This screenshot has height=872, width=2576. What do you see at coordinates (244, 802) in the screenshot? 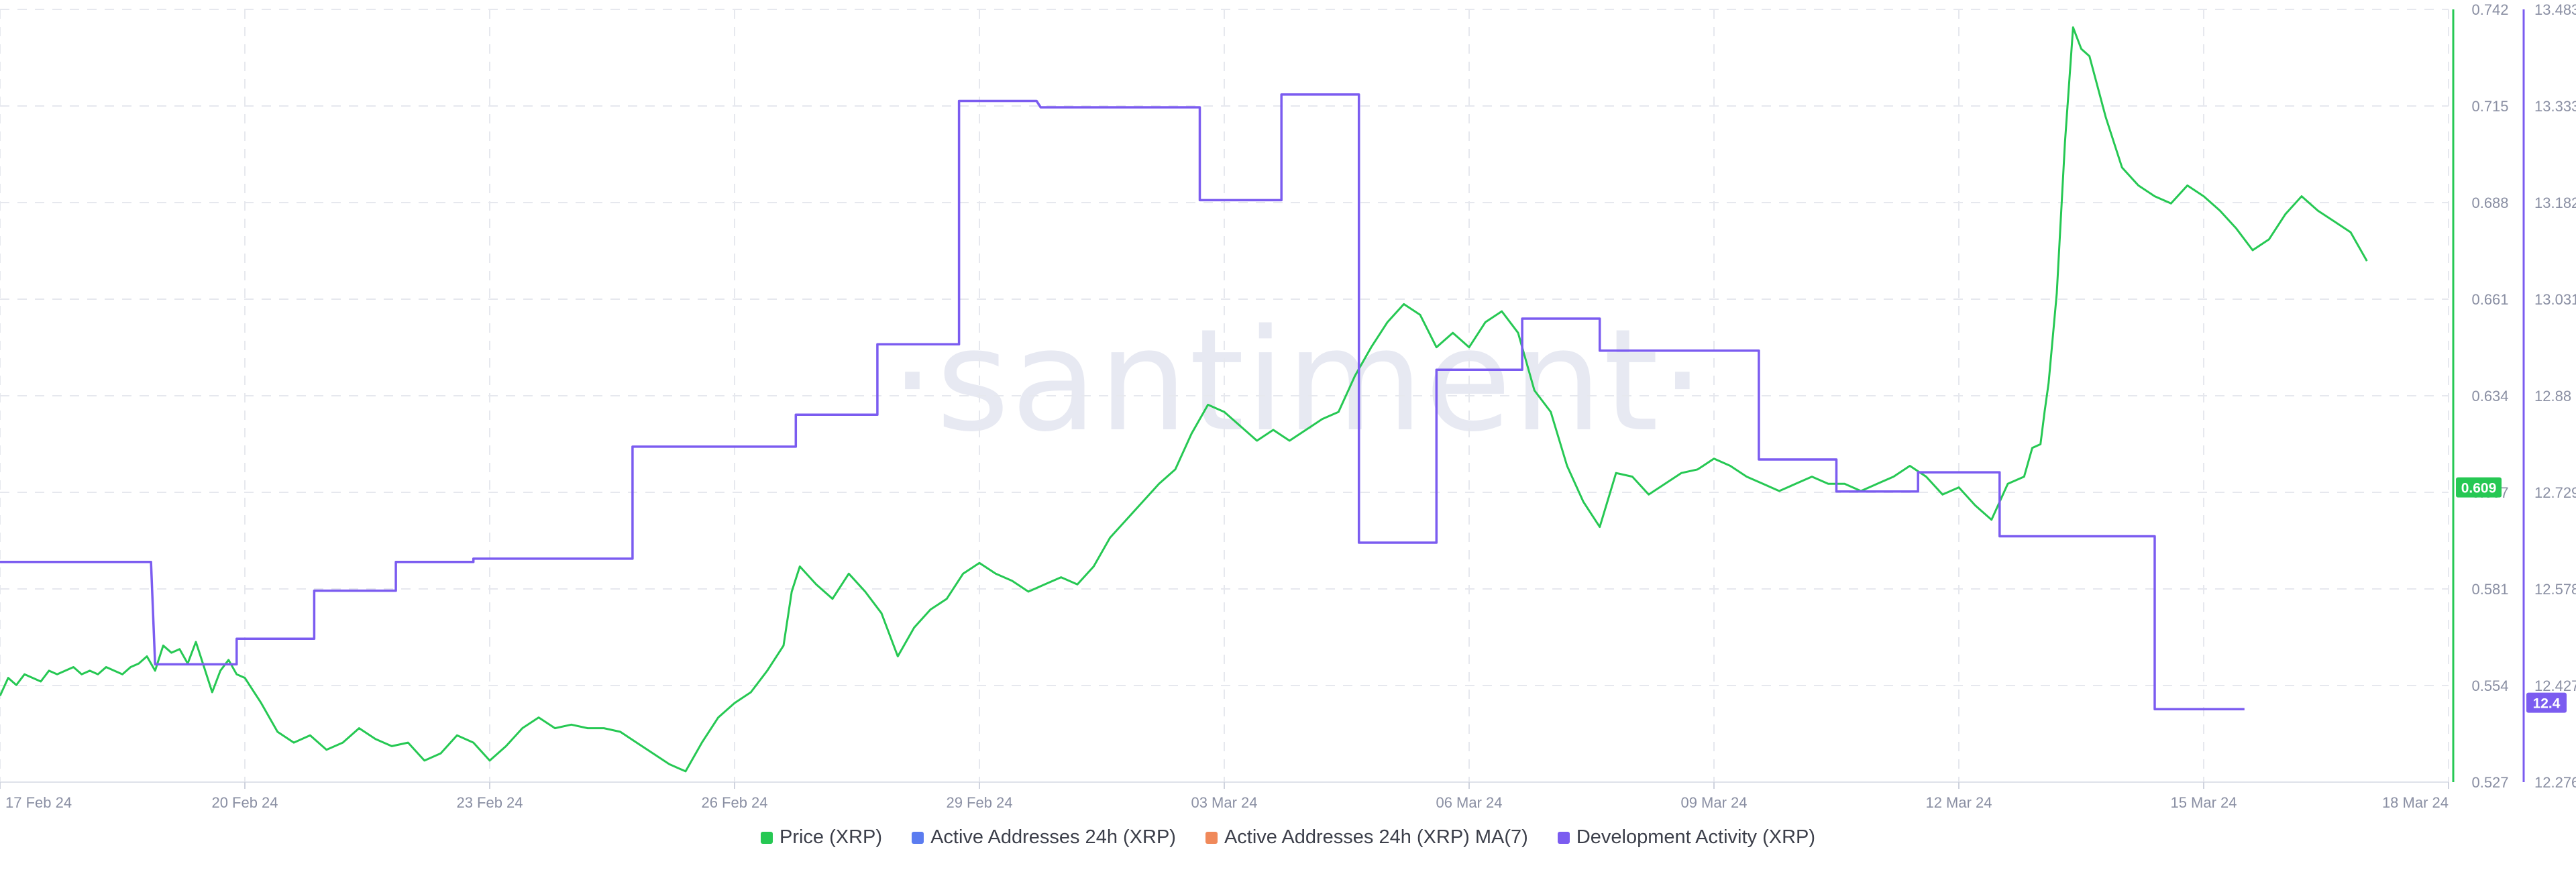
I see `x-tick-label: 20 Feb 24` at bounding box center [244, 802].